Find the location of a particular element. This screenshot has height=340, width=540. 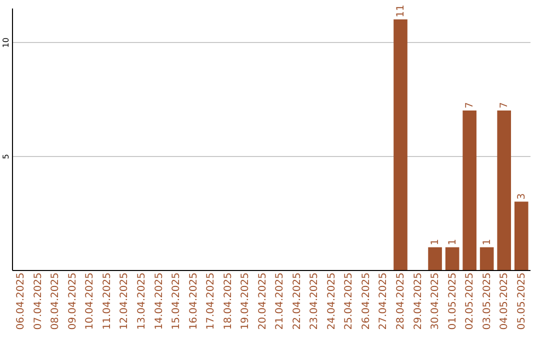

x-tick-label: 20.04.2025 is located at coordinates (262, 301).